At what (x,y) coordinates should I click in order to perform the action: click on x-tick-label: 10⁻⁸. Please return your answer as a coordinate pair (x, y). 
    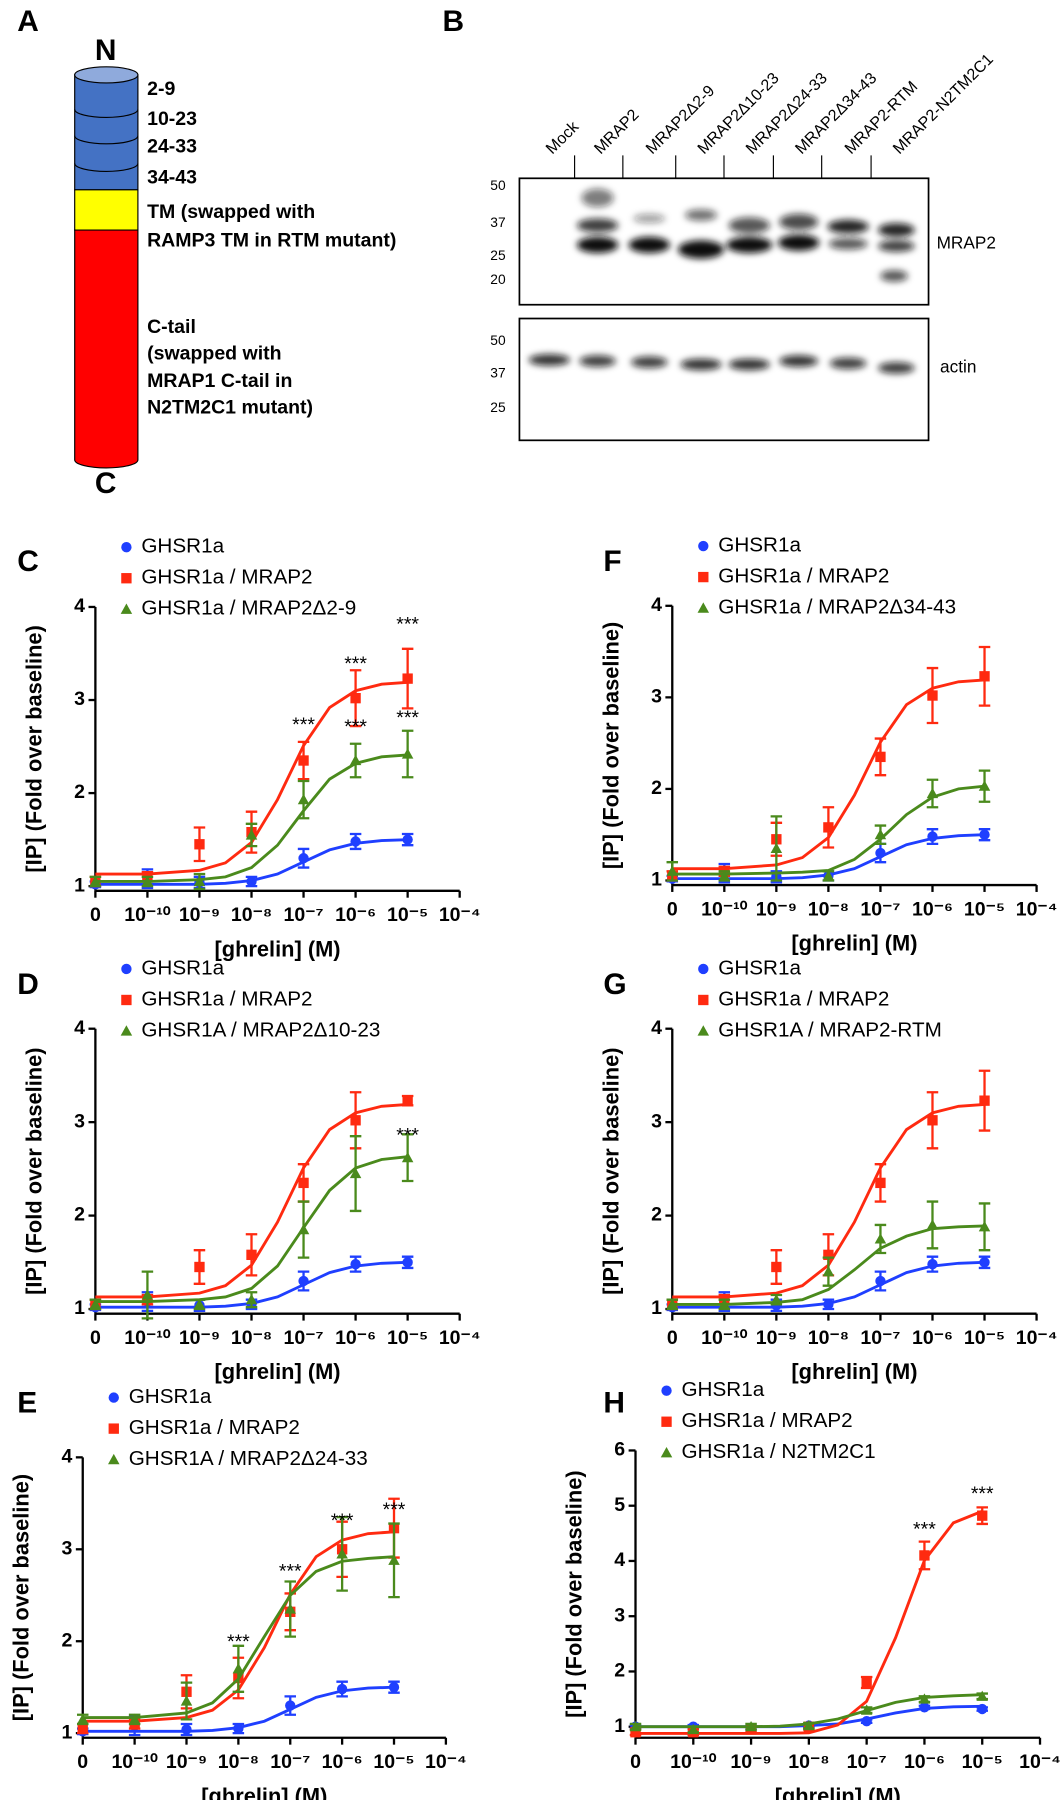
    Looking at the image, I should click on (251, 1338).